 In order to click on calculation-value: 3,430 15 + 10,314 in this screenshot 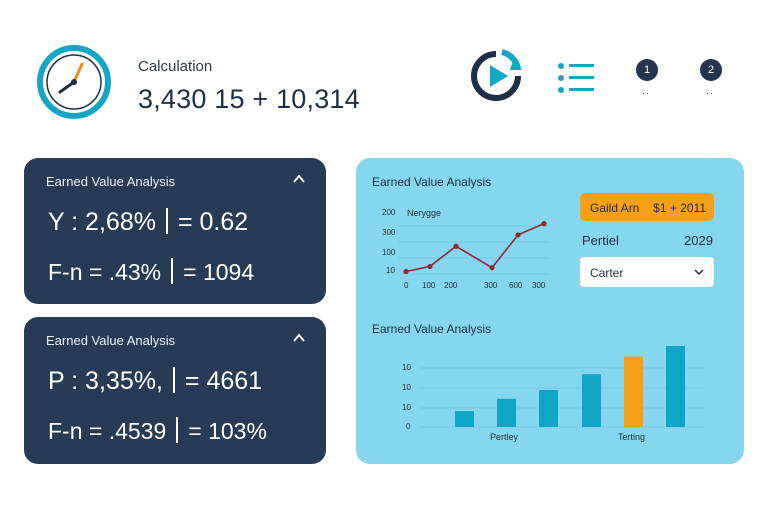, I will do `click(249, 99)`.